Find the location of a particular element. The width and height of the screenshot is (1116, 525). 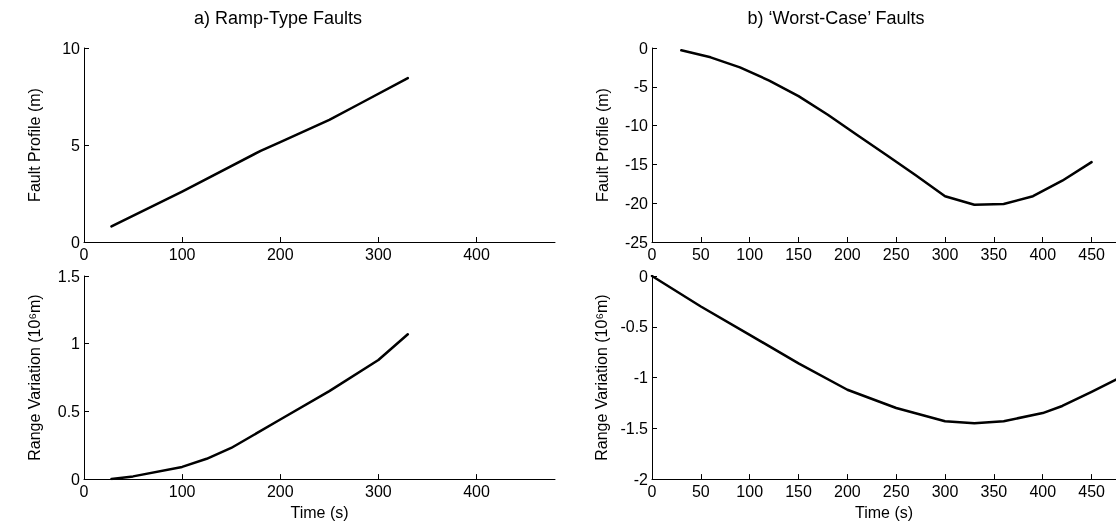

y-tick-label: -25 is located at coordinates (636, 242).